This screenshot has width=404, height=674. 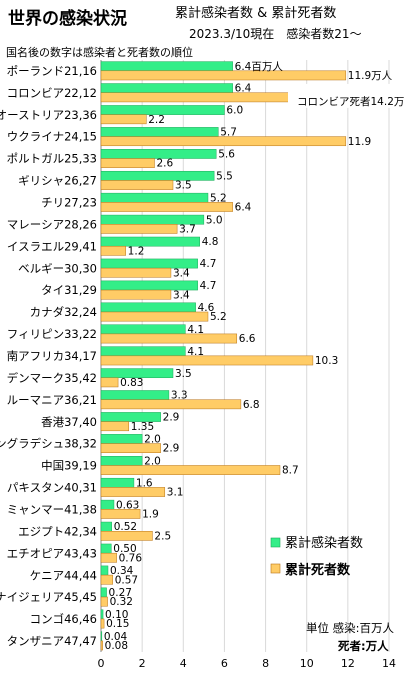 I want to click on data-label-infections: 3.3, so click(x=179, y=396).